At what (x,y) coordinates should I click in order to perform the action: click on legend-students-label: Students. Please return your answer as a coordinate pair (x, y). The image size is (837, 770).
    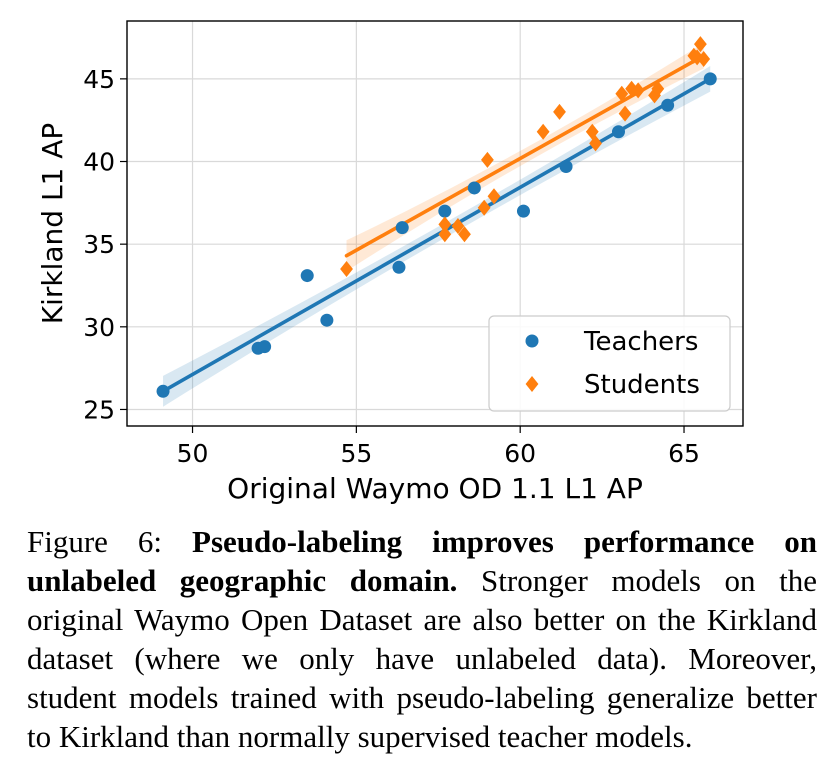
    Looking at the image, I should click on (642, 385).